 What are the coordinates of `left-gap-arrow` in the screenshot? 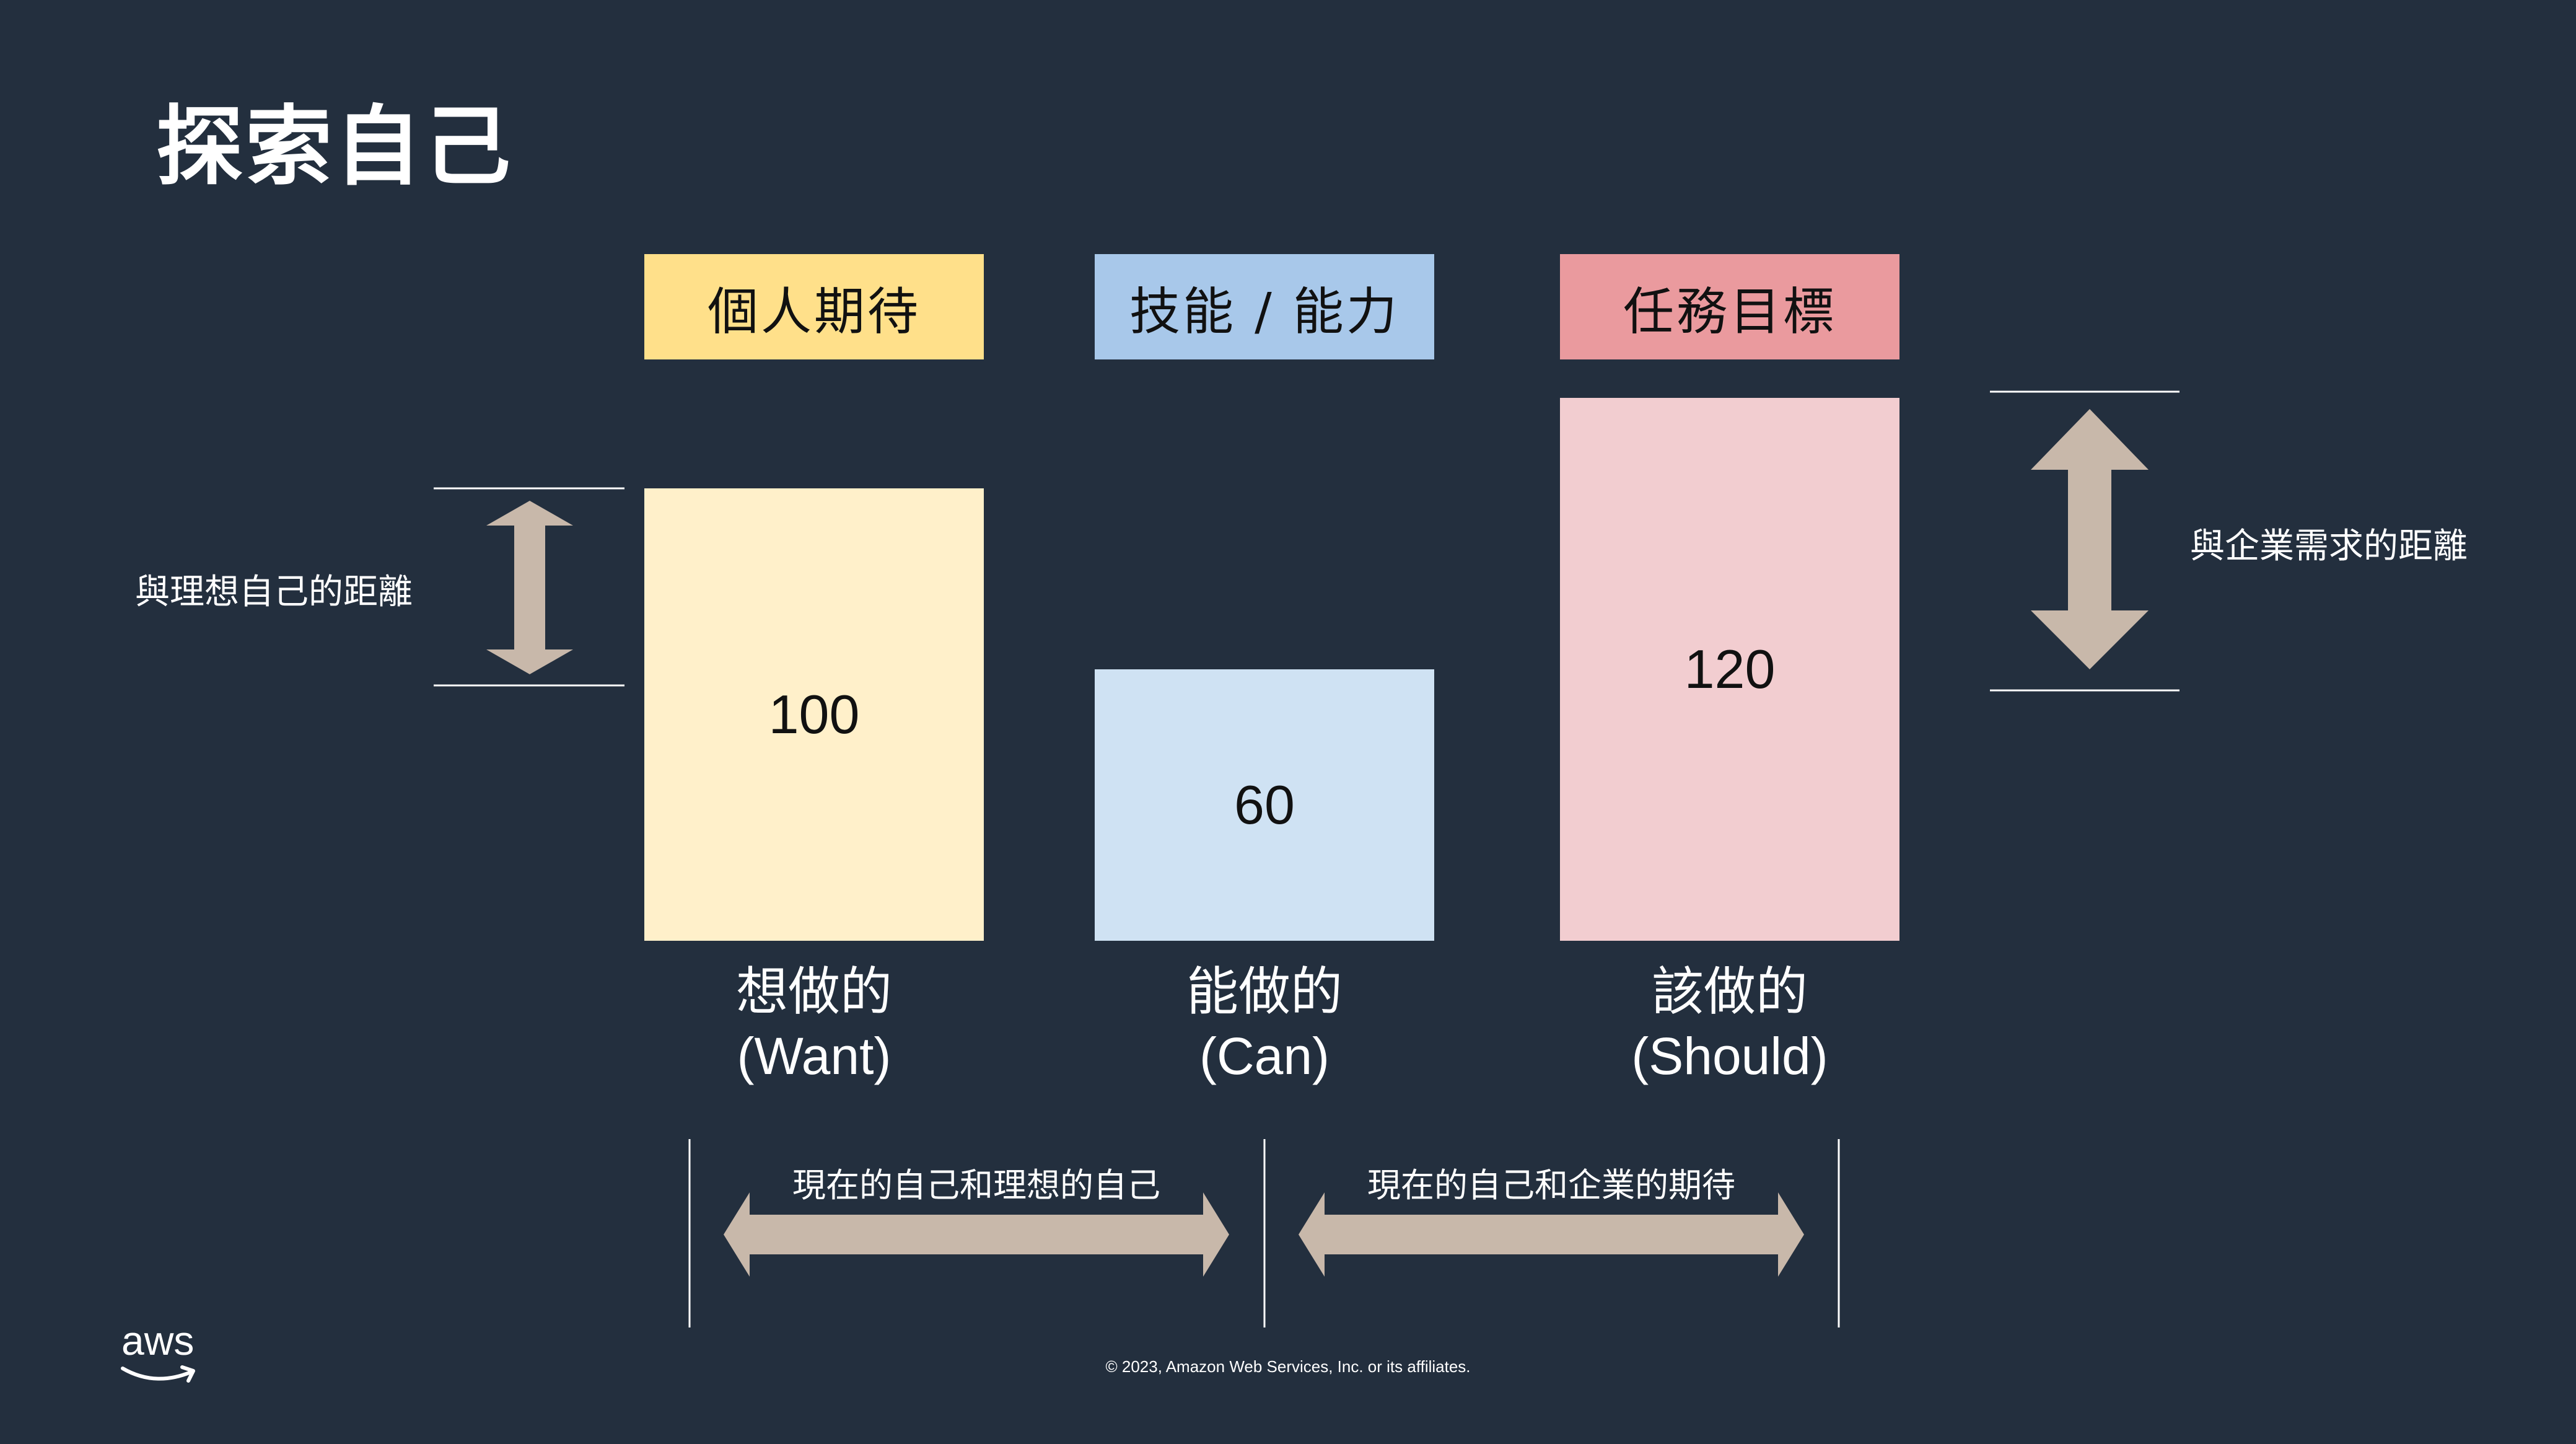 It's located at (529, 587).